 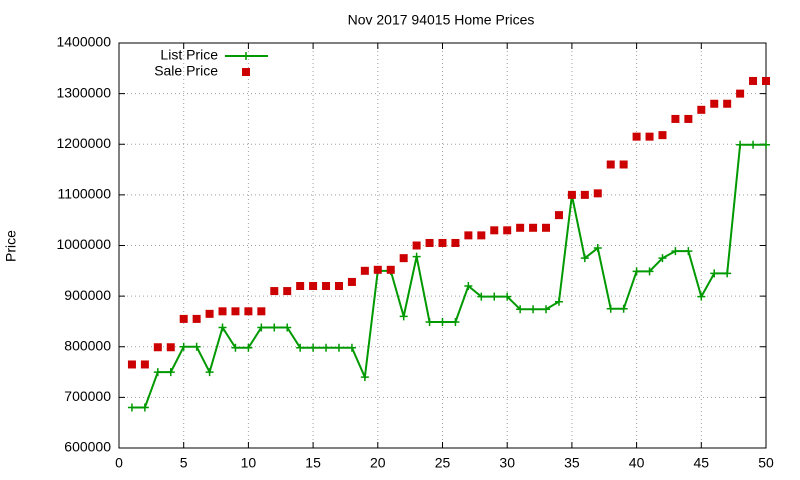 What do you see at coordinates (702, 463) in the screenshot?
I see `x-tick-label: 45` at bounding box center [702, 463].